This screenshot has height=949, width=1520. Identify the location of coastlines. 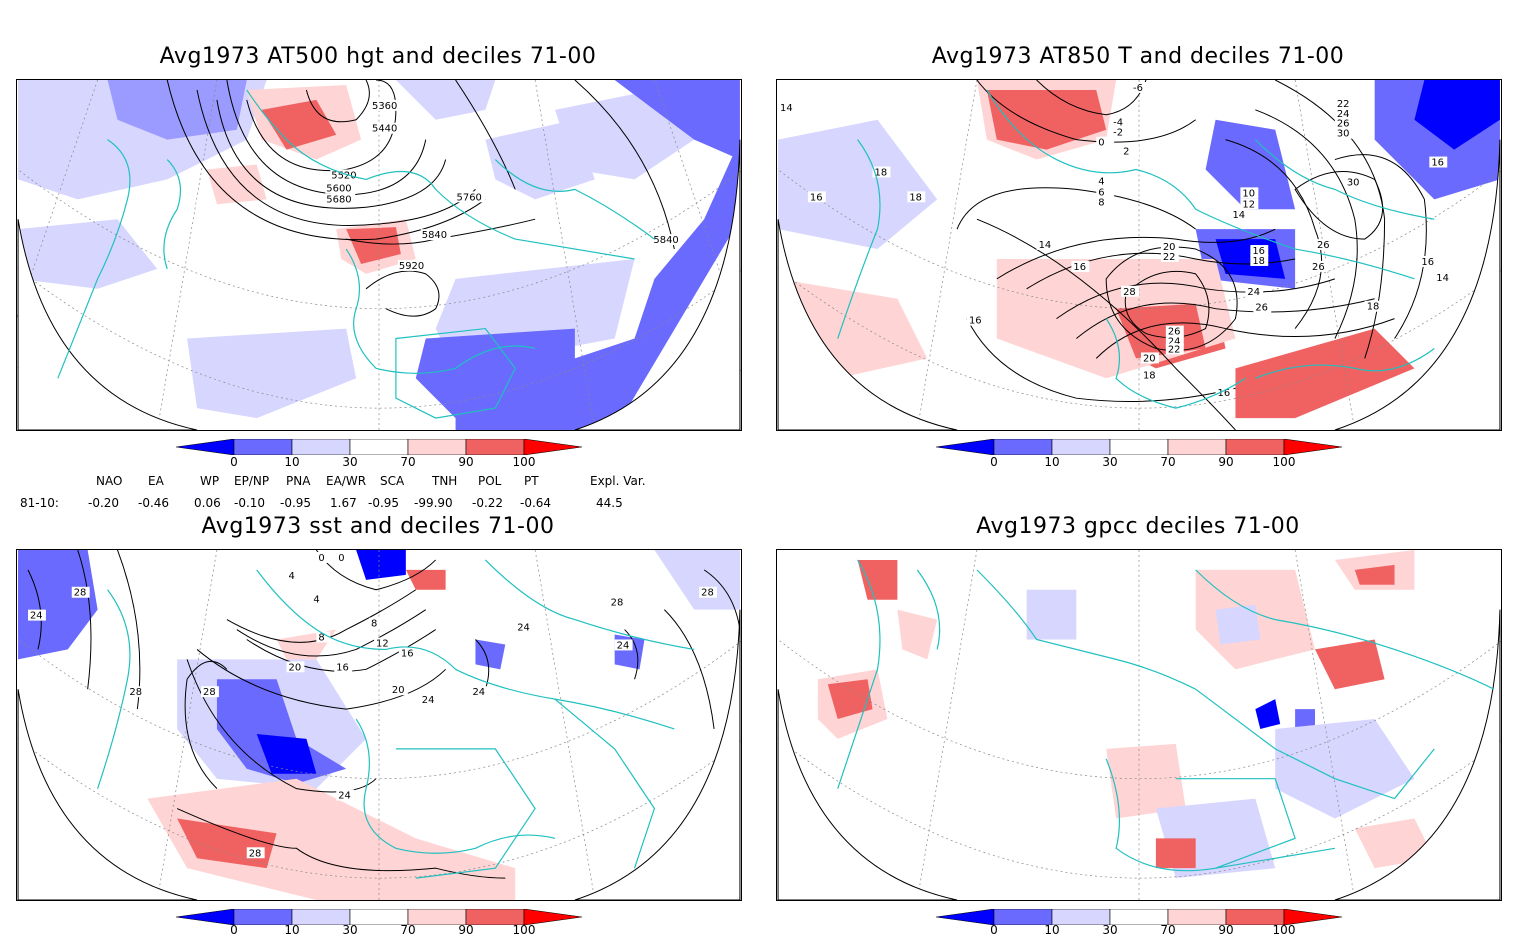
(1136, 249).